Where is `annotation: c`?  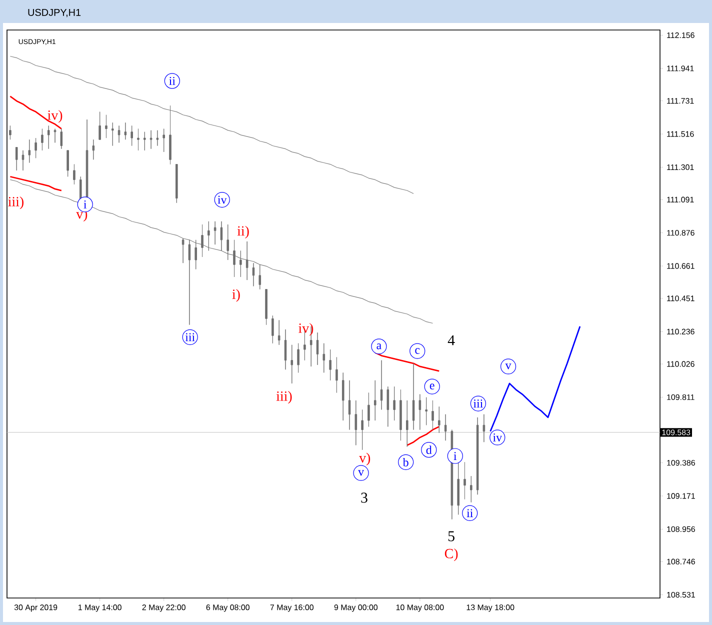 annotation: c is located at coordinates (417, 351).